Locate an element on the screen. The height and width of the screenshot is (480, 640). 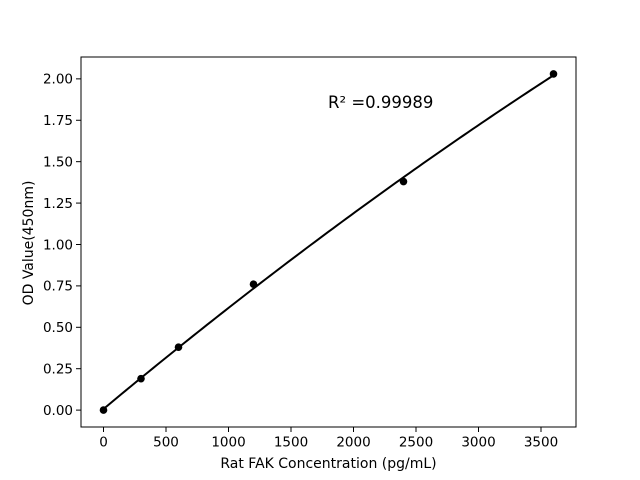
x-tick-label: 3000 is located at coordinates (478, 443).